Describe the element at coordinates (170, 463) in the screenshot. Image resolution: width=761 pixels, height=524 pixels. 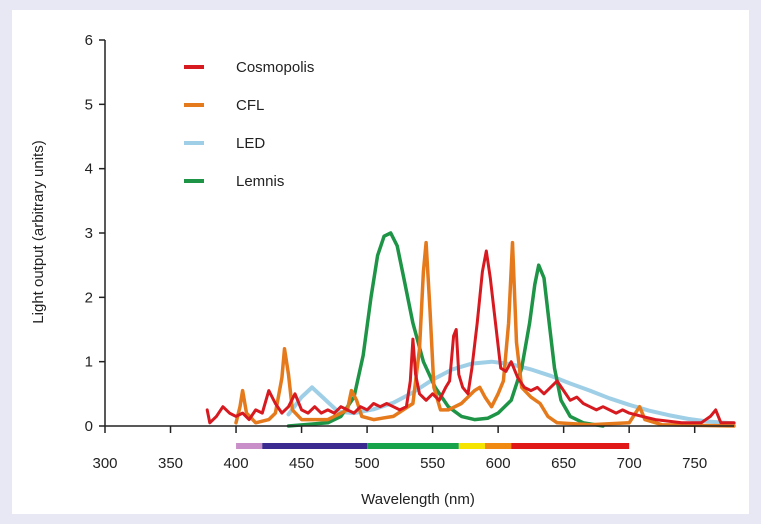
I see `x-tick-label: 350` at that location.